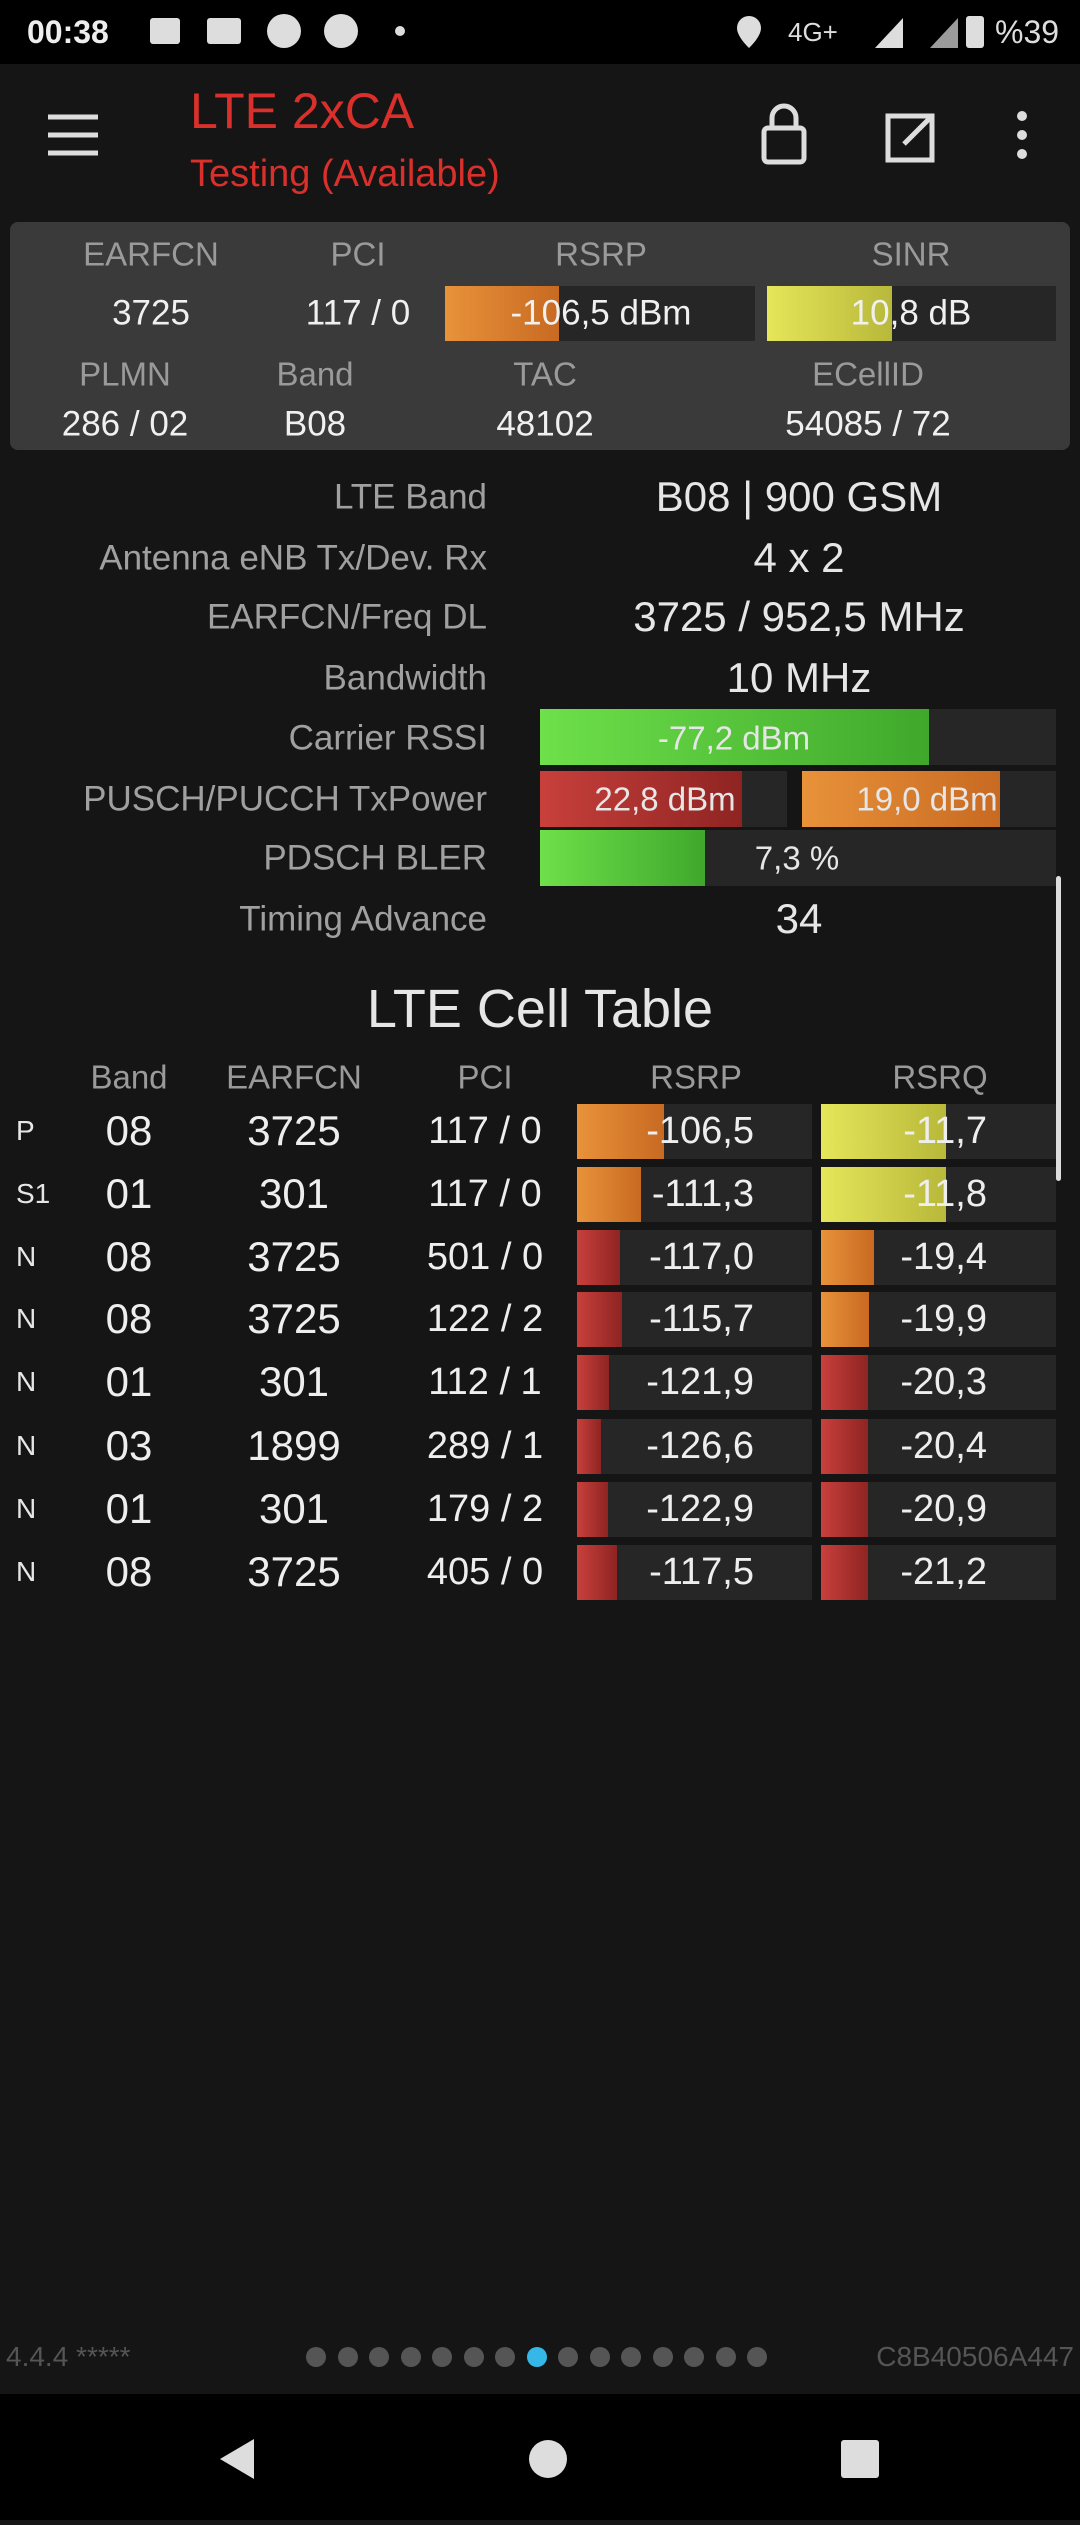  Describe the element at coordinates (910, 138) in the screenshot. I see `share-icon` at that location.